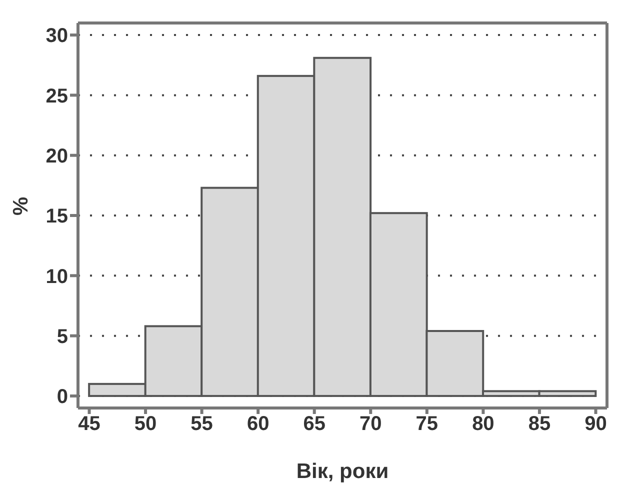 The image size is (630, 498). I want to click on y-tick-label: 20, so click(57, 156).